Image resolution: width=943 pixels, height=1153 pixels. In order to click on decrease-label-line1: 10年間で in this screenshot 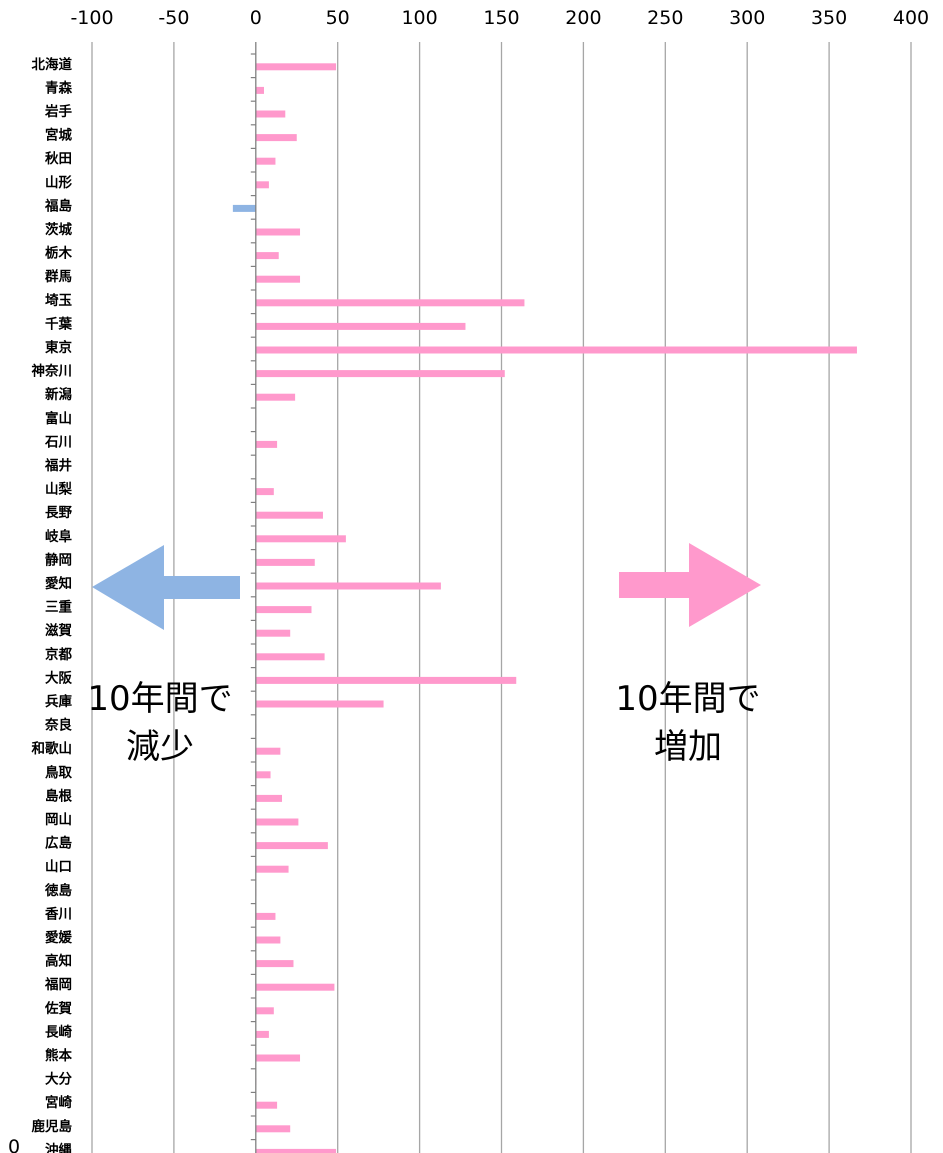, I will do `click(159, 699)`.